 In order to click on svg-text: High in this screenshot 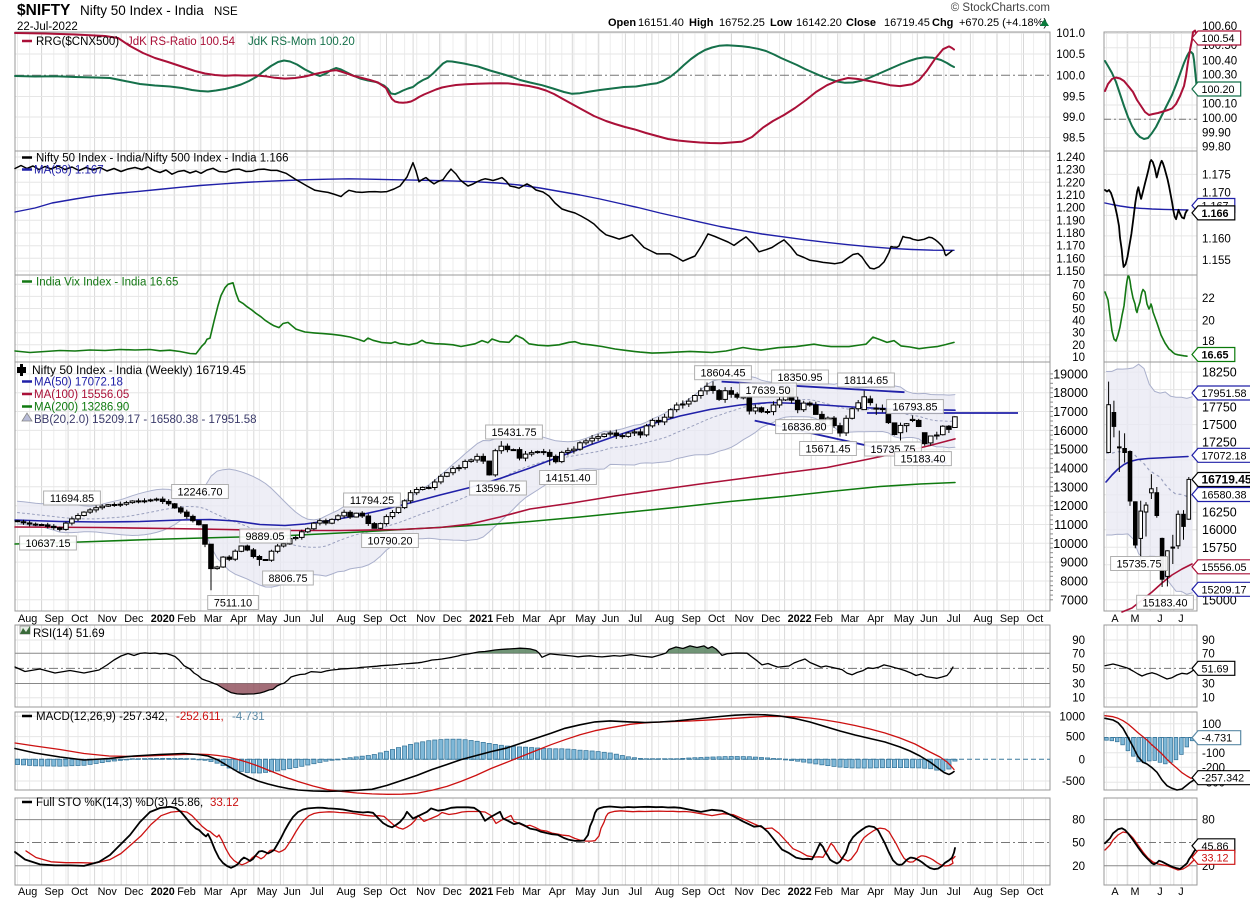, I will do `click(701, 23)`.